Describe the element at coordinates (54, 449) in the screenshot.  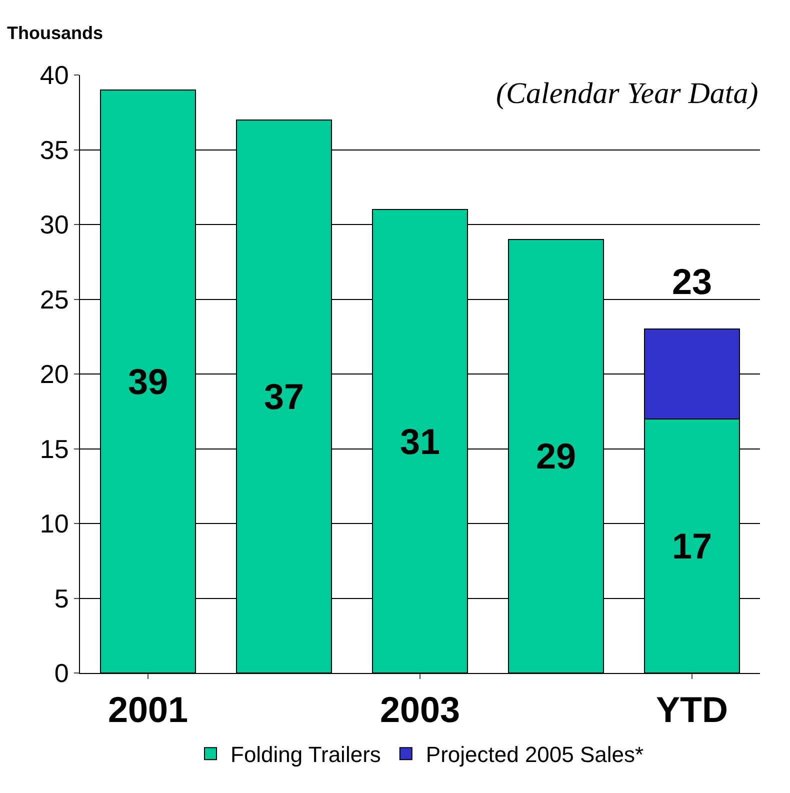
I see `y-tick-label: 15` at that location.